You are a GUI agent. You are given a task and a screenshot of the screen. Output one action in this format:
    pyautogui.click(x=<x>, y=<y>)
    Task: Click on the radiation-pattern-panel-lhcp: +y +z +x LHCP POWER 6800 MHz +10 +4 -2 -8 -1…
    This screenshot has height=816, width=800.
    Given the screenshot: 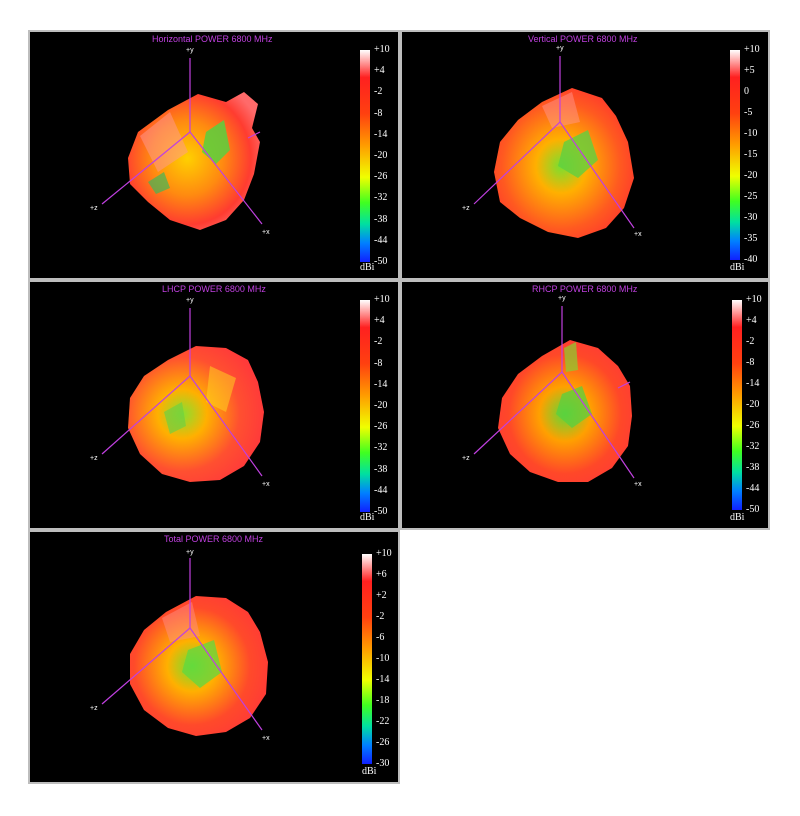 What is the action you would take?
    pyautogui.click(x=214, y=405)
    